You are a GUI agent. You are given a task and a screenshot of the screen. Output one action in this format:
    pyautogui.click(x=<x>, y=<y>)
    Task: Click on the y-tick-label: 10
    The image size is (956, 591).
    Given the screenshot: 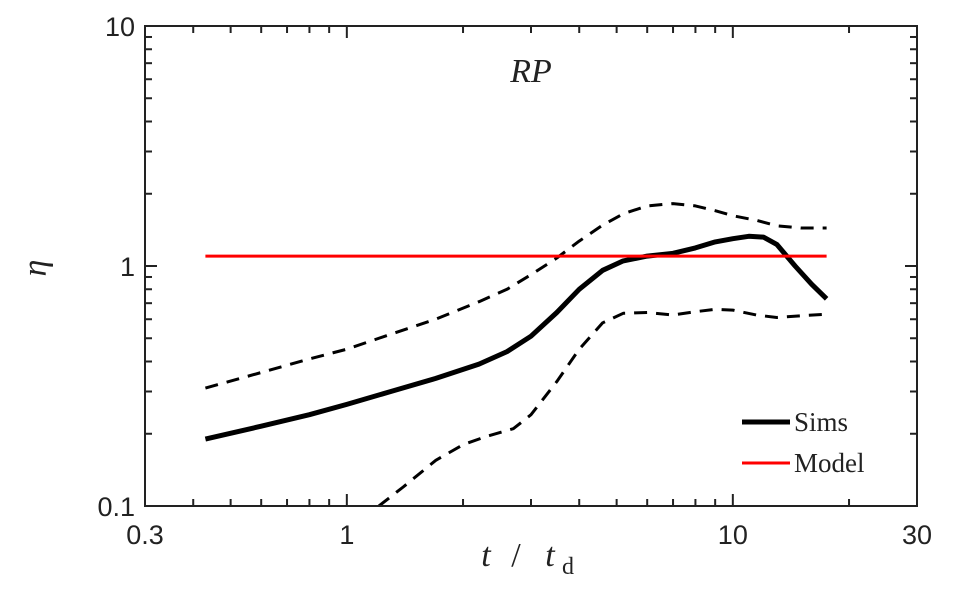 What is the action you would take?
    pyautogui.click(x=120, y=27)
    